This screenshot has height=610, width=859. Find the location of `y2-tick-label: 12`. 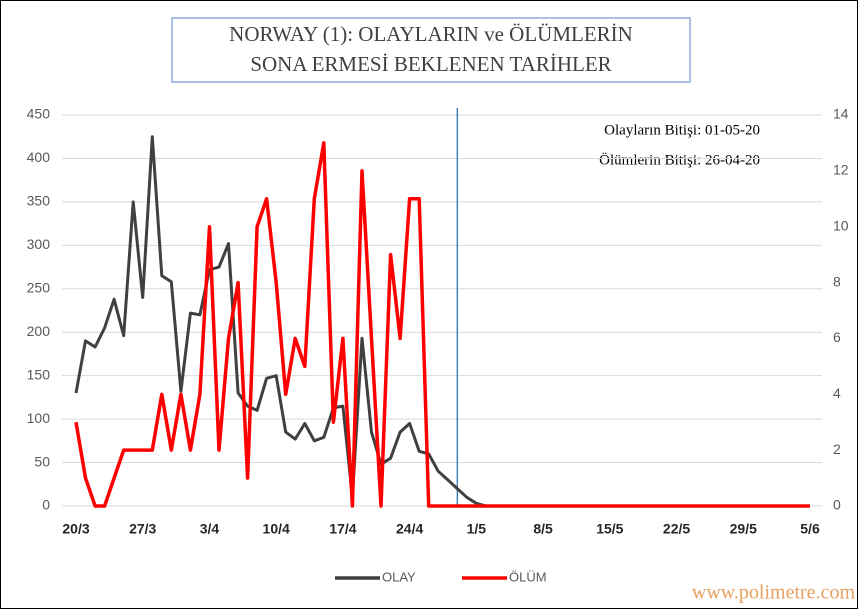

y2-tick-label: 12 is located at coordinates (841, 170).